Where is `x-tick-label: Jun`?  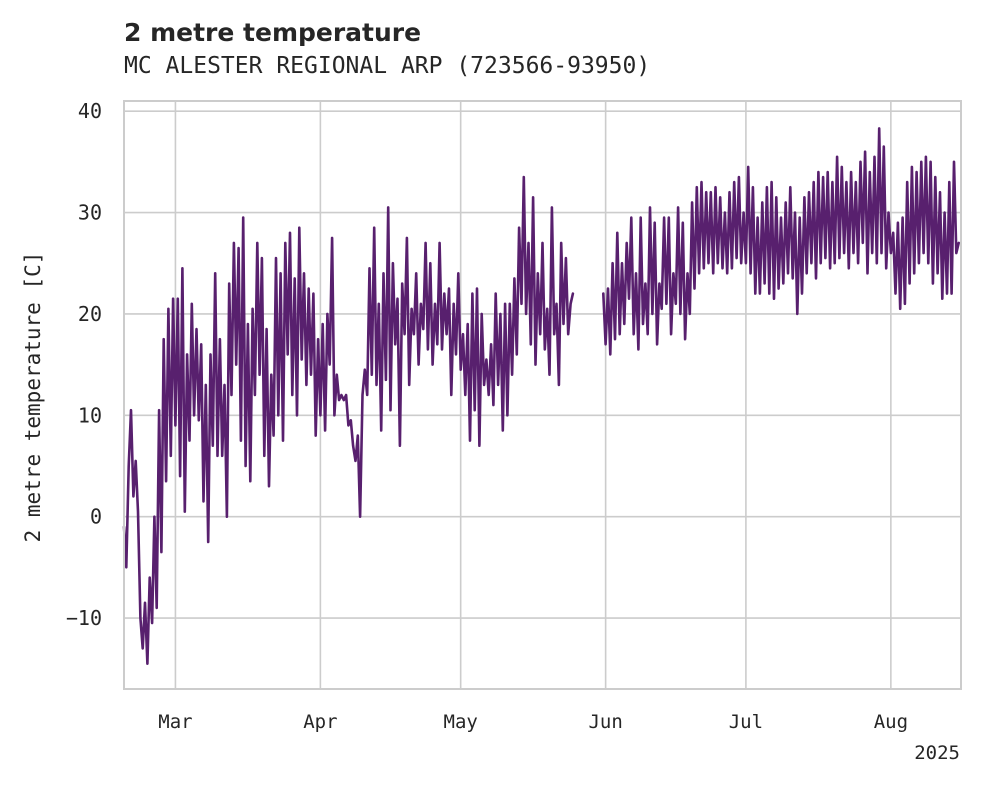
x-tick-label: Jun is located at coordinates (605, 722).